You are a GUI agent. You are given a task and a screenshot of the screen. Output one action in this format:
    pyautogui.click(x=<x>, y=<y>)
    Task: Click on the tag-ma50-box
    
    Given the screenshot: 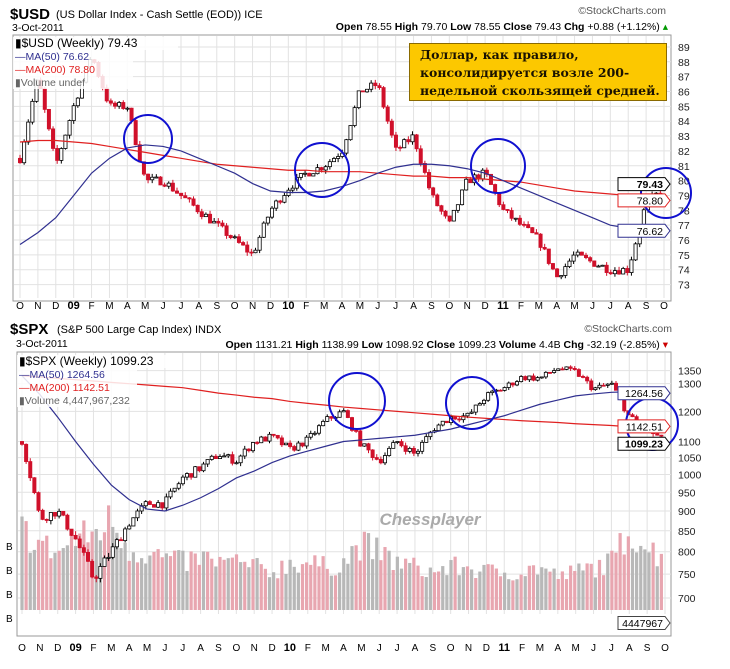 What is the action you would take?
    pyautogui.click(x=644, y=230)
    